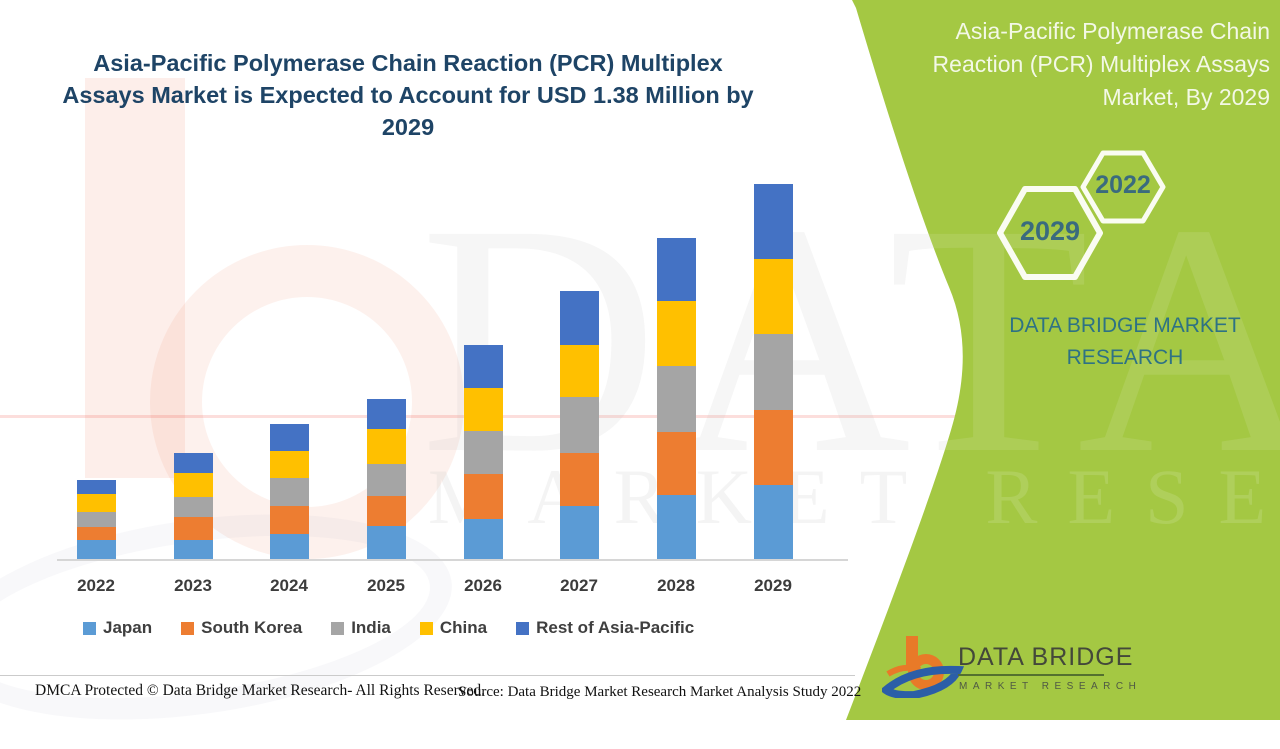  Describe the element at coordinates (193, 549) in the screenshot. I see `bar-segment-2023-japan` at that location.